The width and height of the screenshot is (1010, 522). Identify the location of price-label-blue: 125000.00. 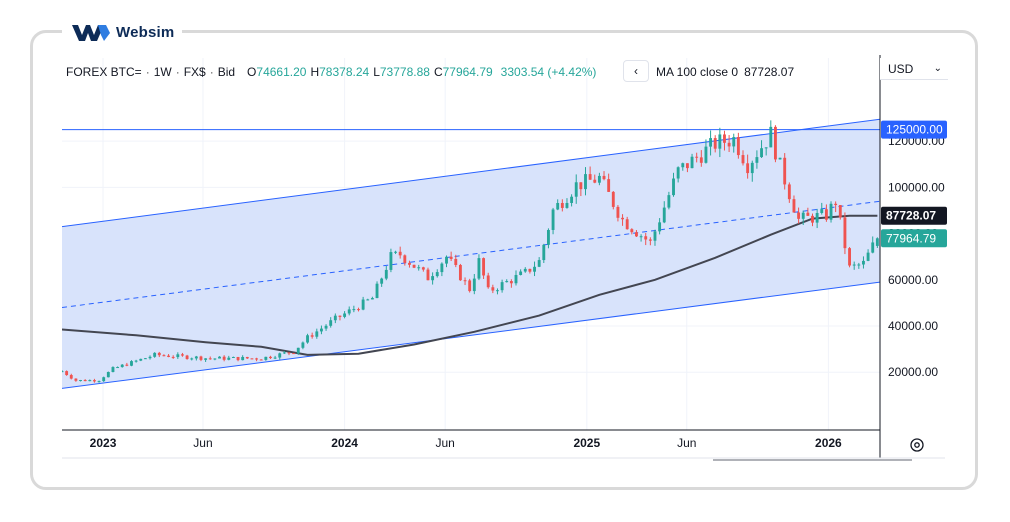
(914, 129).